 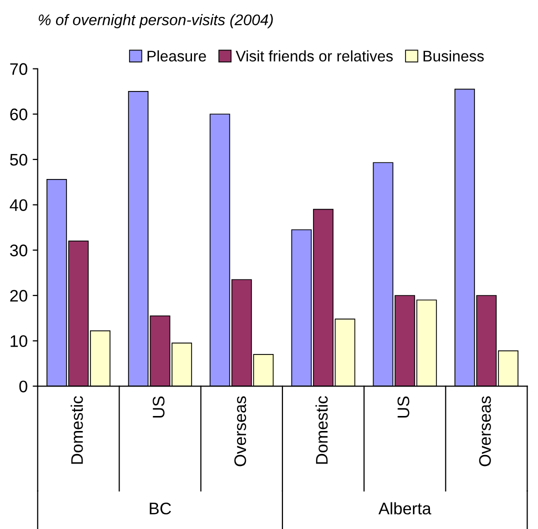 What do you see at coordinates (19, 205) in the screenshot?
I see `y-tick-label: 40` at bounding box center [19, 205].